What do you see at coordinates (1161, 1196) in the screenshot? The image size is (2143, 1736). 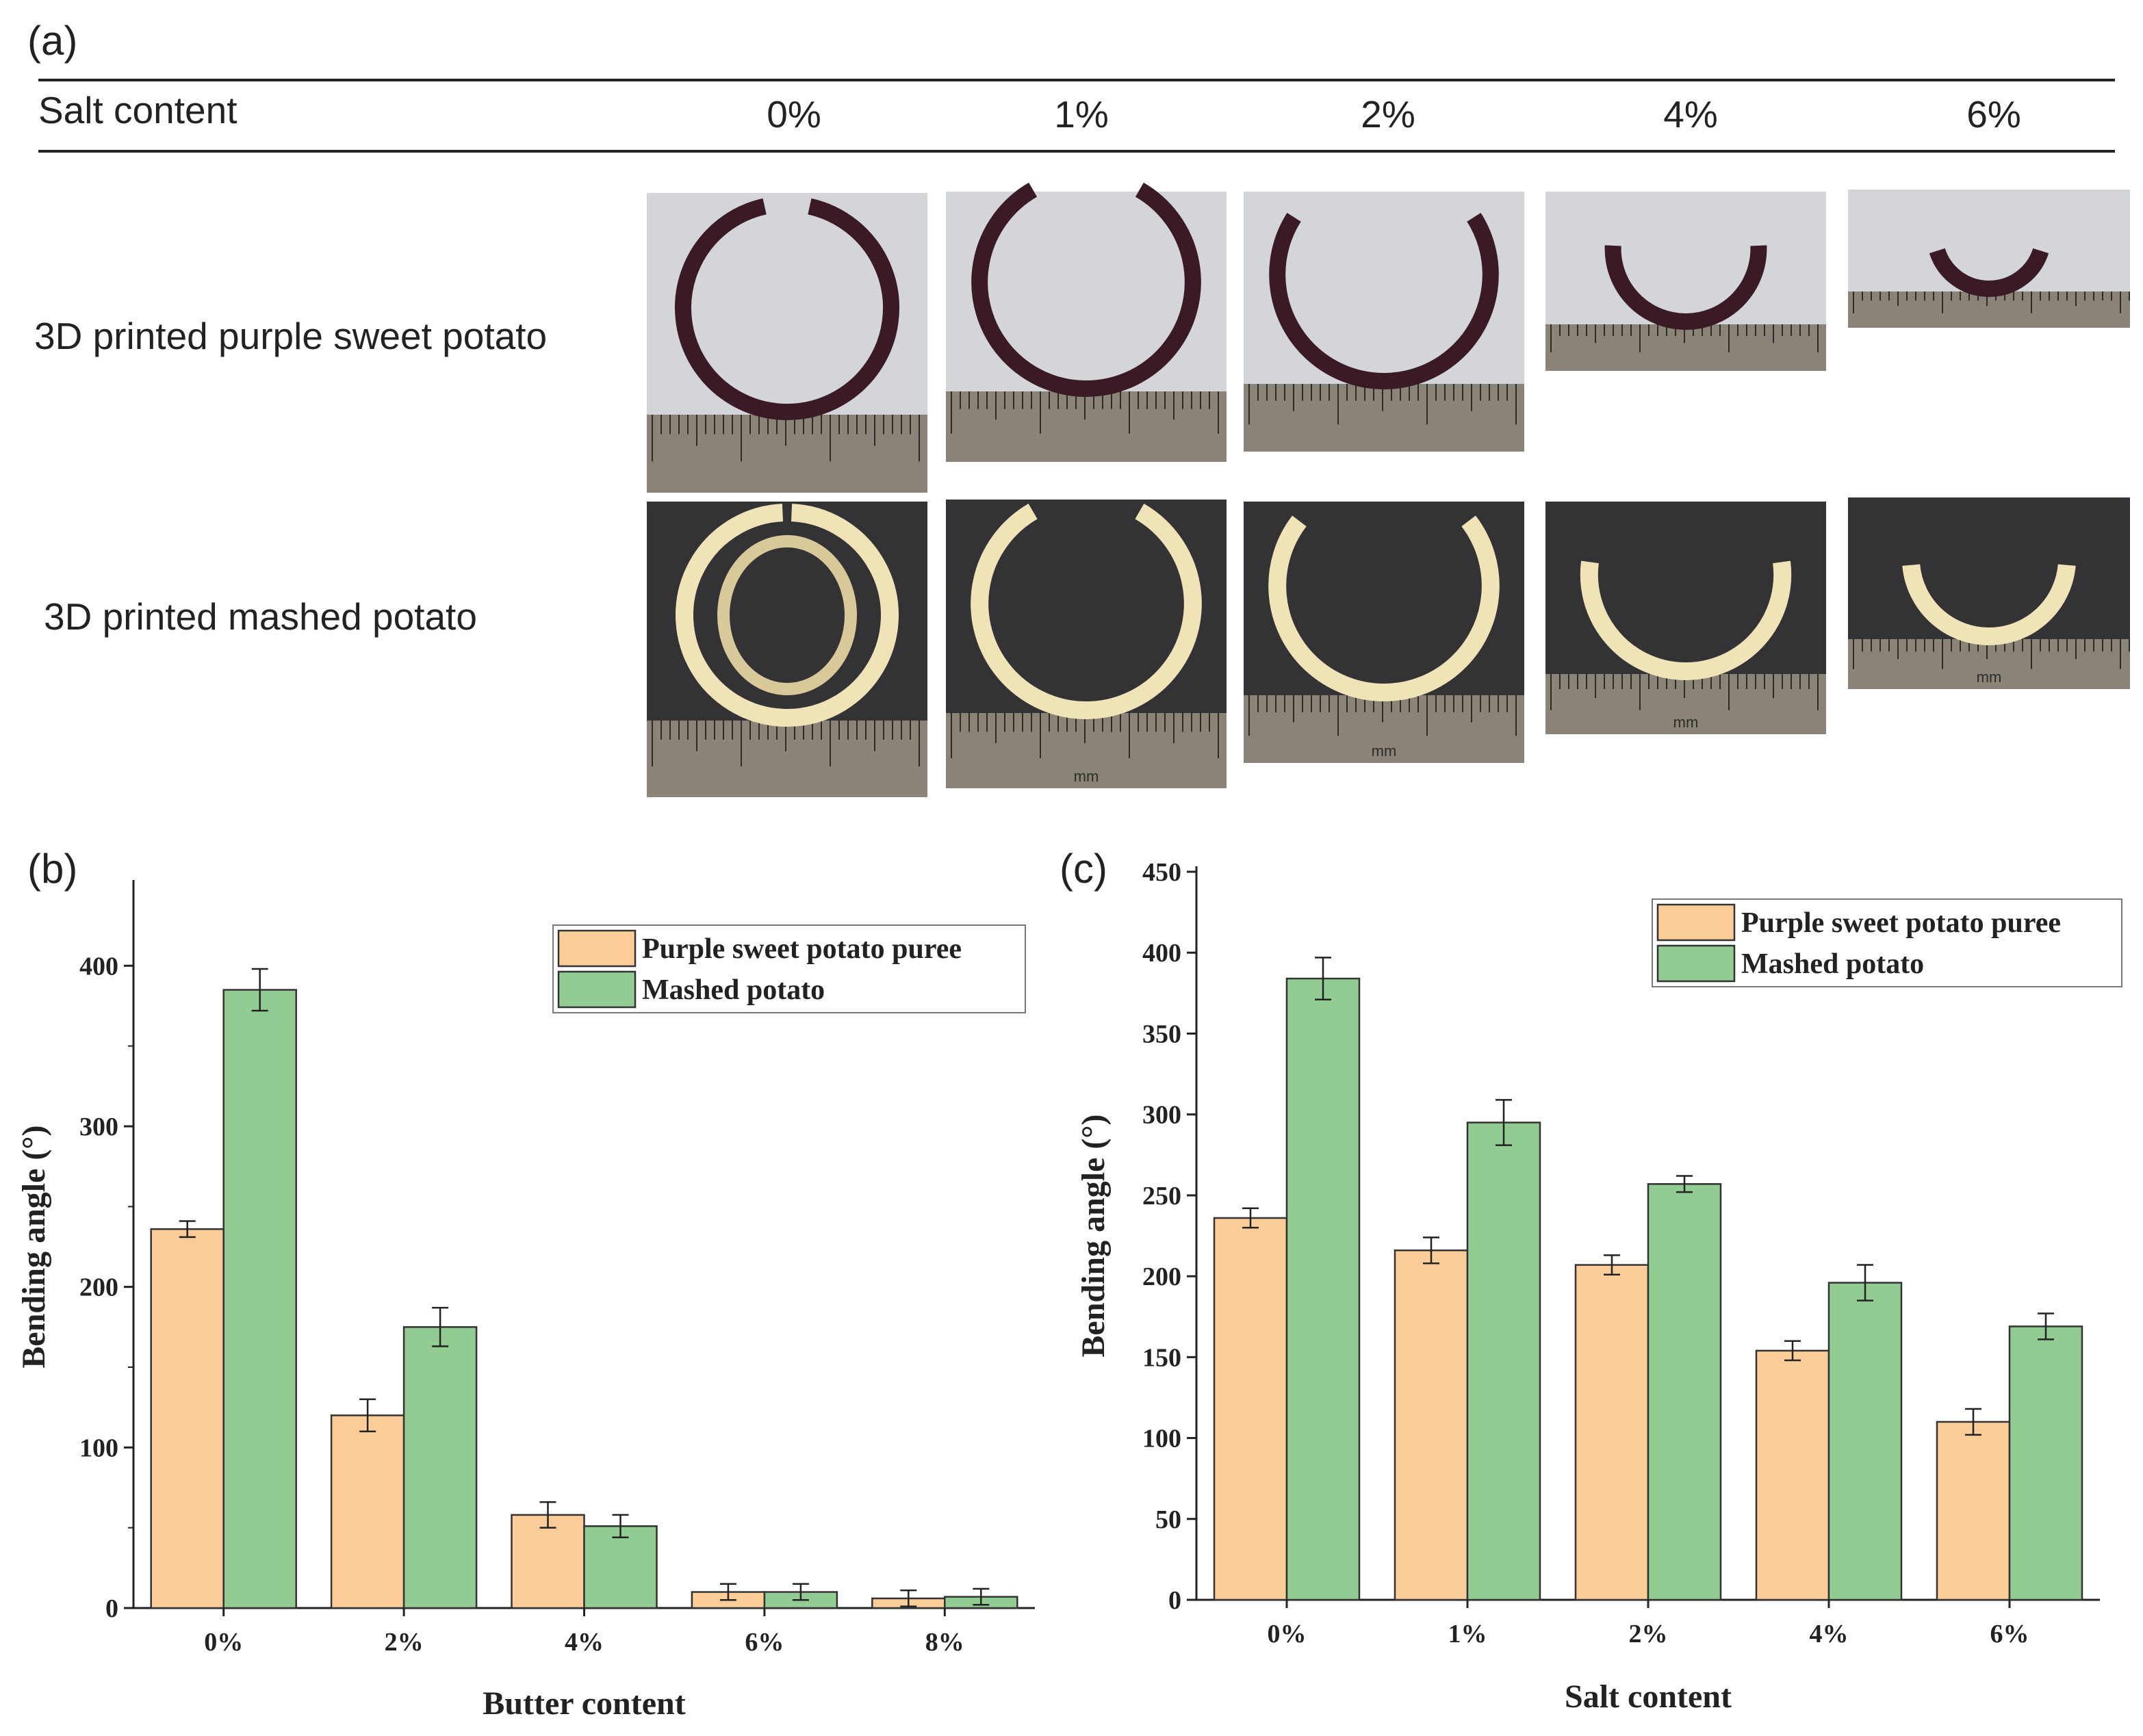 I see `y-tick-label: 250` at bounding box center [1161, 1196].